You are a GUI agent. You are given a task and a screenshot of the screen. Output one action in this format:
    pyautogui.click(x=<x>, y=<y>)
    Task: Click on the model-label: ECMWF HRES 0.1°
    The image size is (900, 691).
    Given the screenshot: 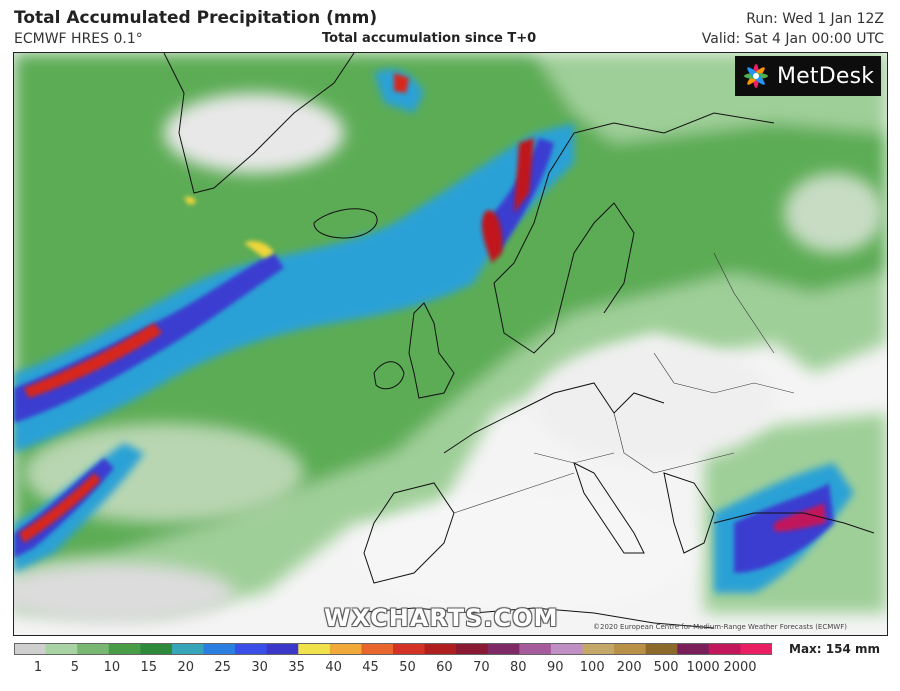 What is the action you would take?
    pyautogui.click(x=78, y=39)
    